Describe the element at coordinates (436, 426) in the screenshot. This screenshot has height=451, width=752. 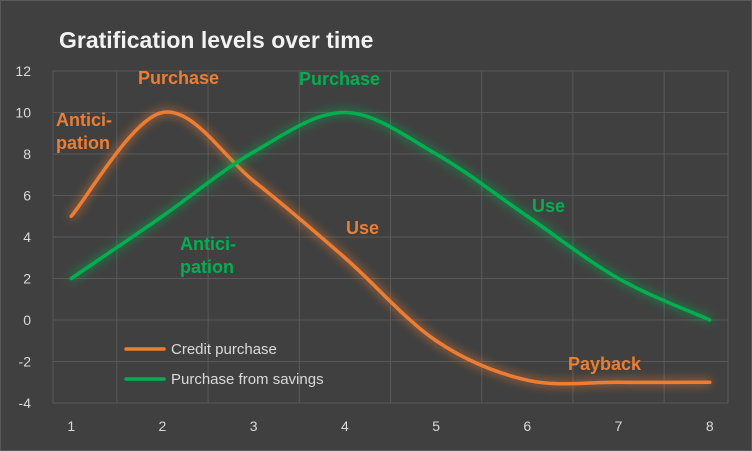
I see `x-tick-label: 5` at that location.